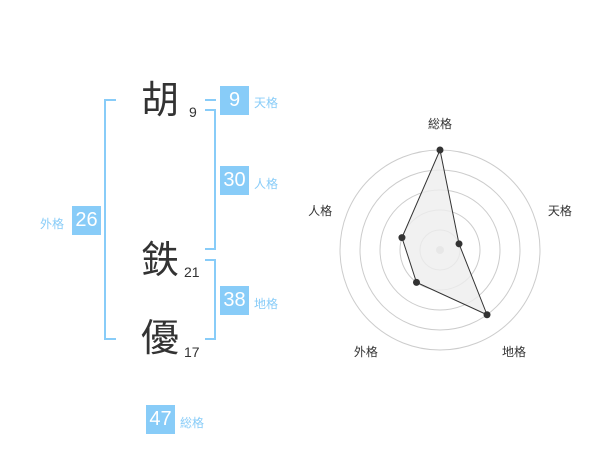 This screenshot has height=470, width=600. What do you see at coordinates (159, 100) in the screenshot?
I see `name-char-1: 胡` at bounding box center [159, 100].